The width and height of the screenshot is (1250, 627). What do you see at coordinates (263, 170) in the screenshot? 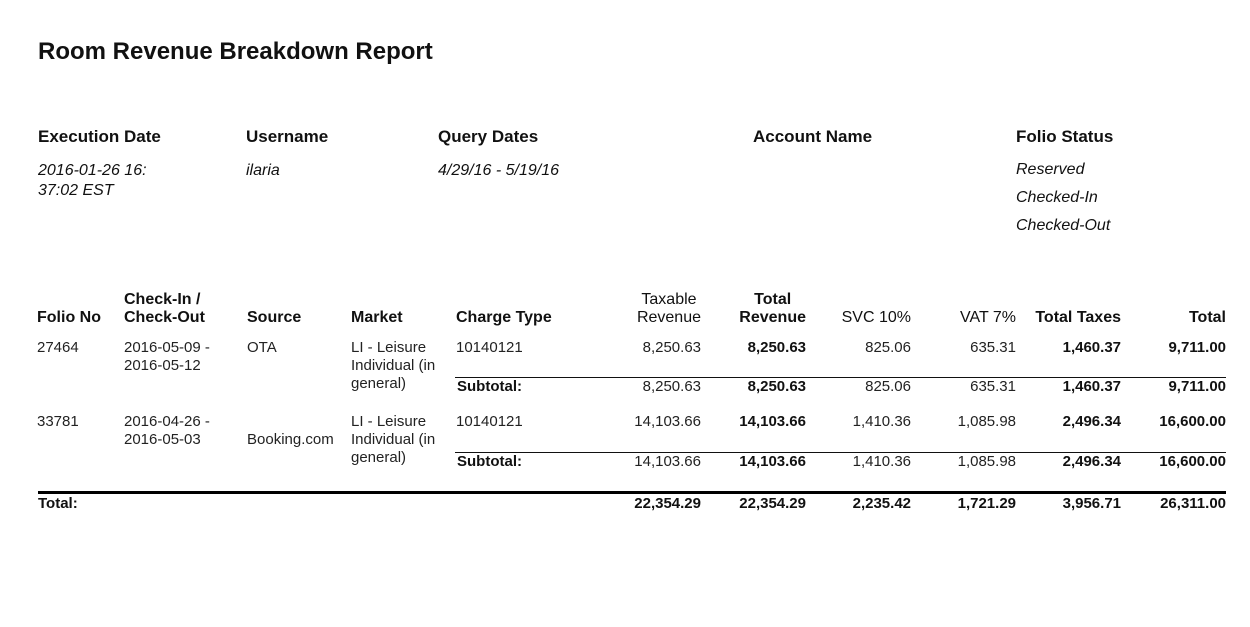
I see `username-value: ilaria` at bounding box center [263, 170].